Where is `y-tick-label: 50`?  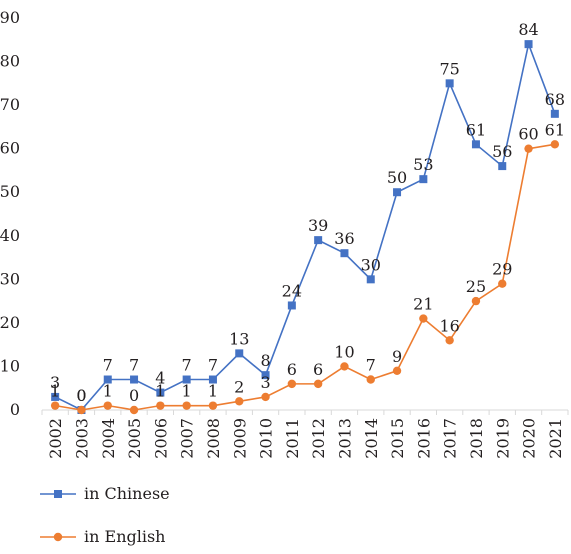 y-tick-label: 50 is located at coordinates (10, 191).